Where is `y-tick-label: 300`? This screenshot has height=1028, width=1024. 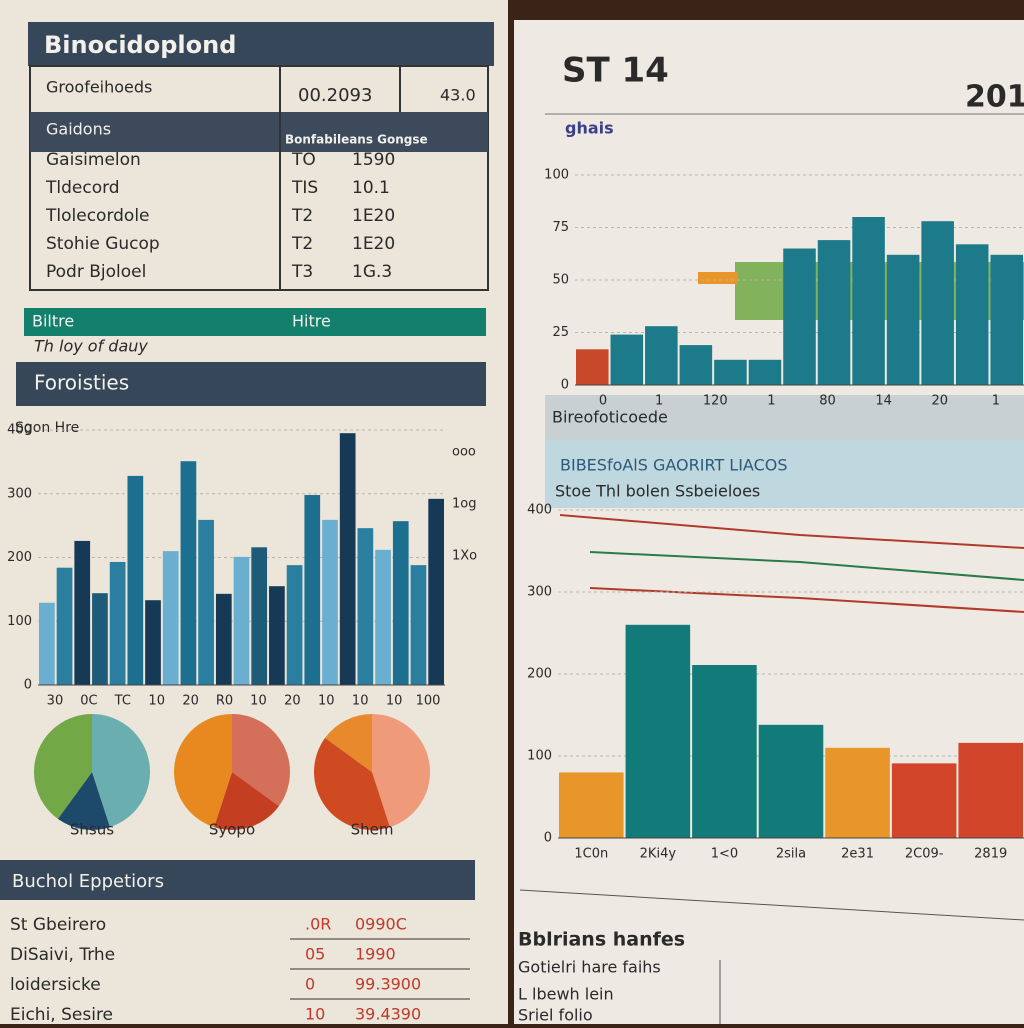 y-tick-label: 300 is located at coordinates (19, 493).